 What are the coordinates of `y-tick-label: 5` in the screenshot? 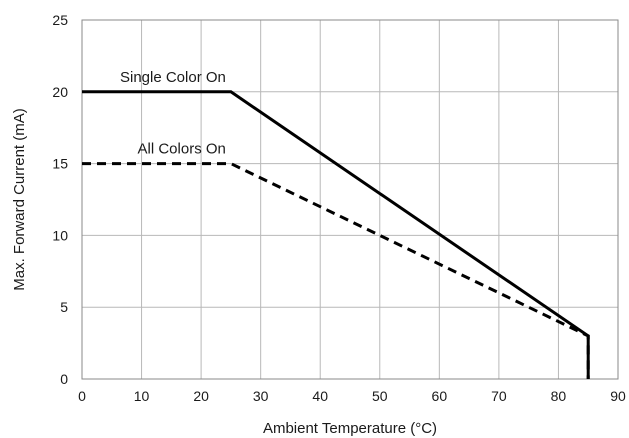 It's located at (64, 307).